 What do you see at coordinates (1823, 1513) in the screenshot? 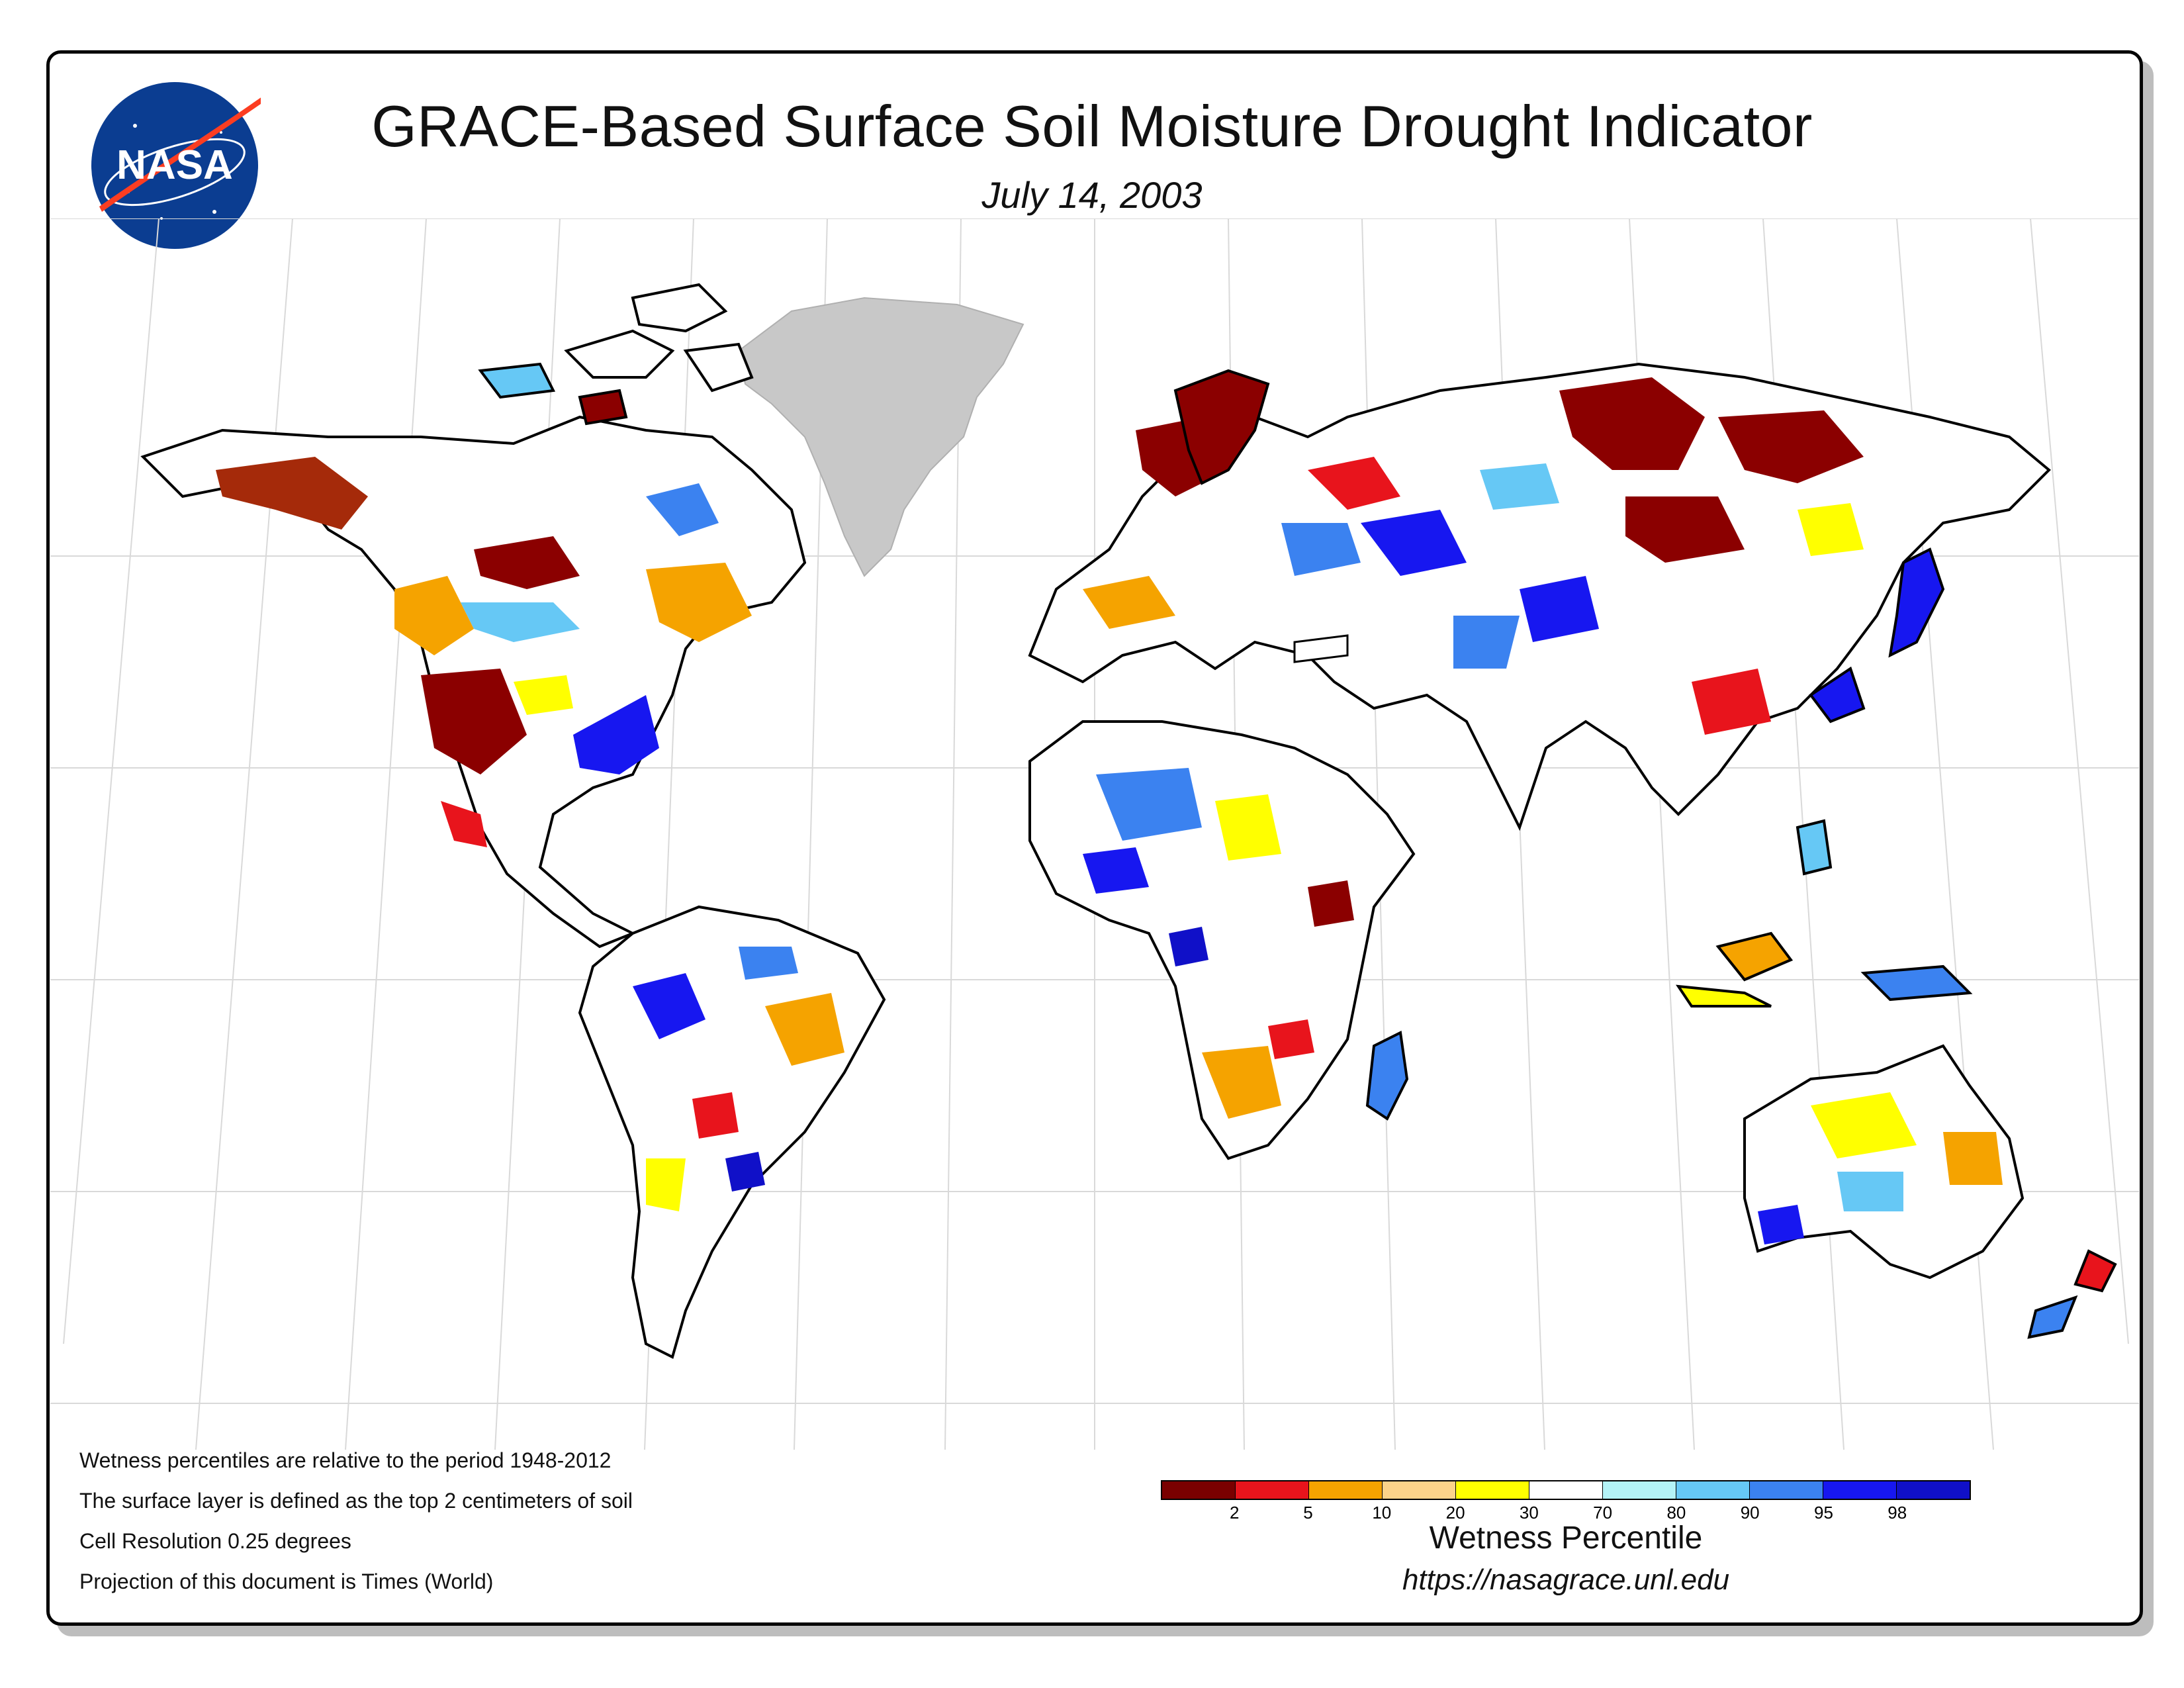
I see `legend-tick-label: 95` at bounding box center [1823, 1513].